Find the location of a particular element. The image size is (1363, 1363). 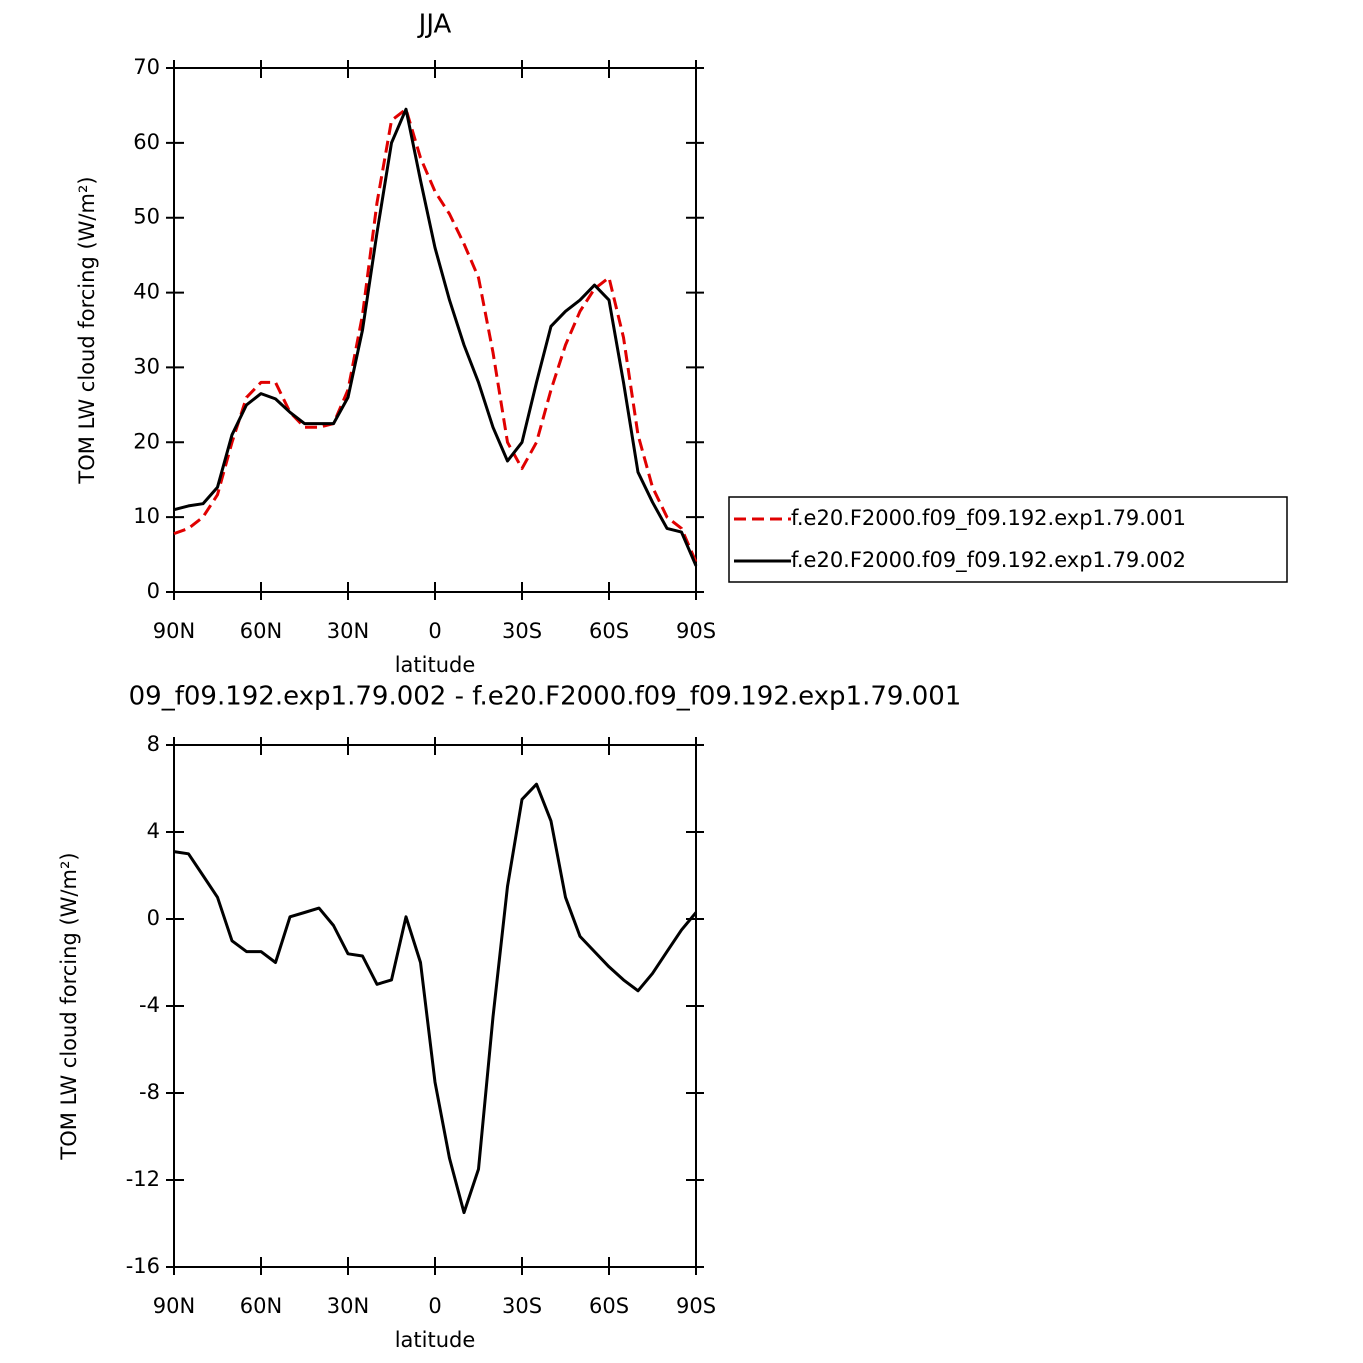

y-tick-label: 30 is located at coordinates (146, 366).